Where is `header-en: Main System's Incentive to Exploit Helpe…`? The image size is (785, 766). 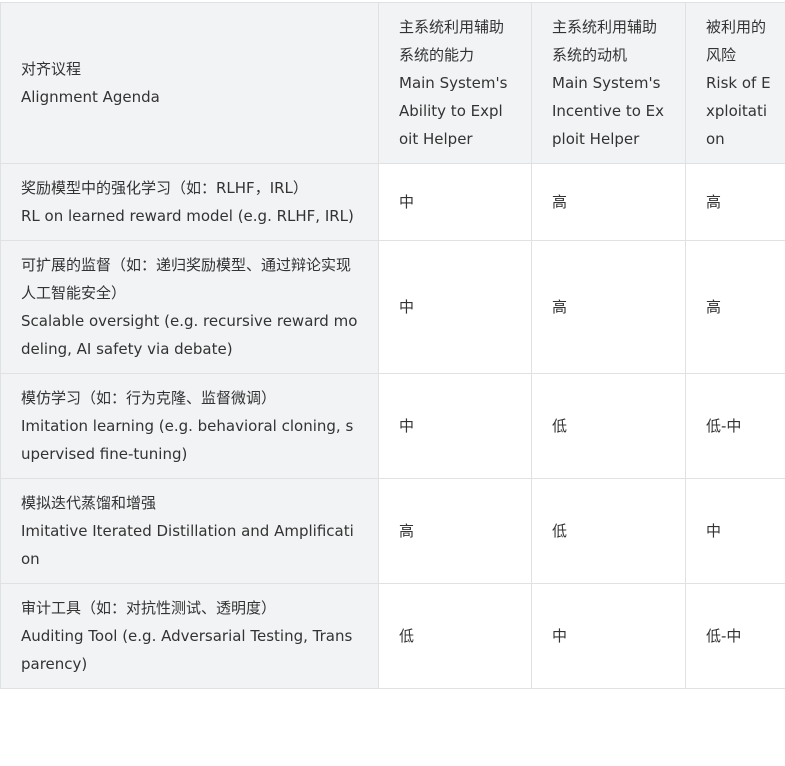 header-en: Main System's Incentive to Exploit Helpe… is located at coordinates (608, 111).